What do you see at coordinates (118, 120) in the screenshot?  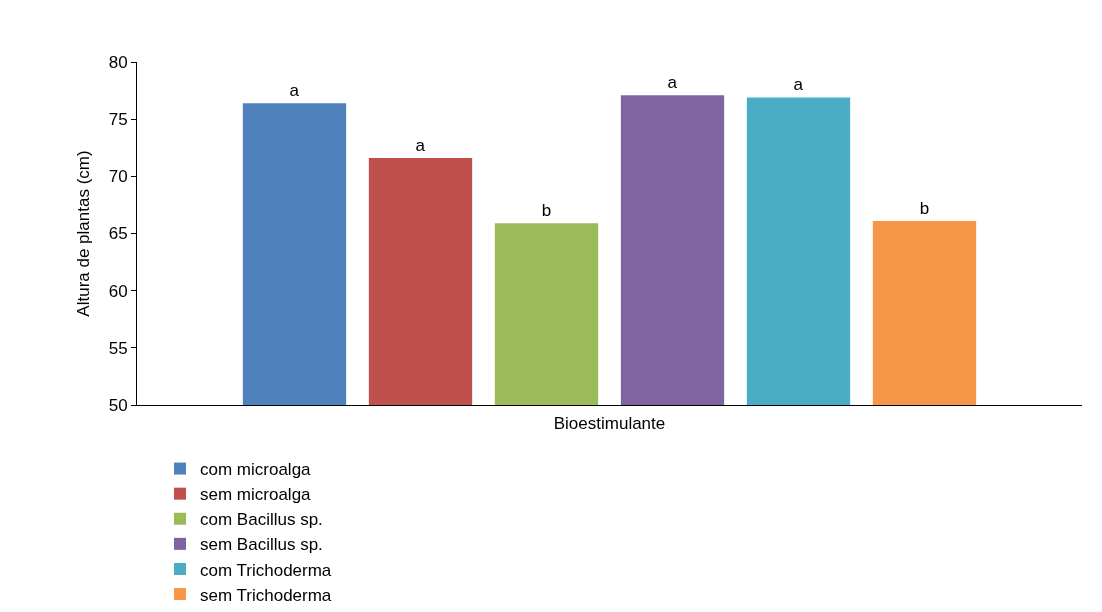 I see `y-tick-label: 75` at bounding box center [118, 120].